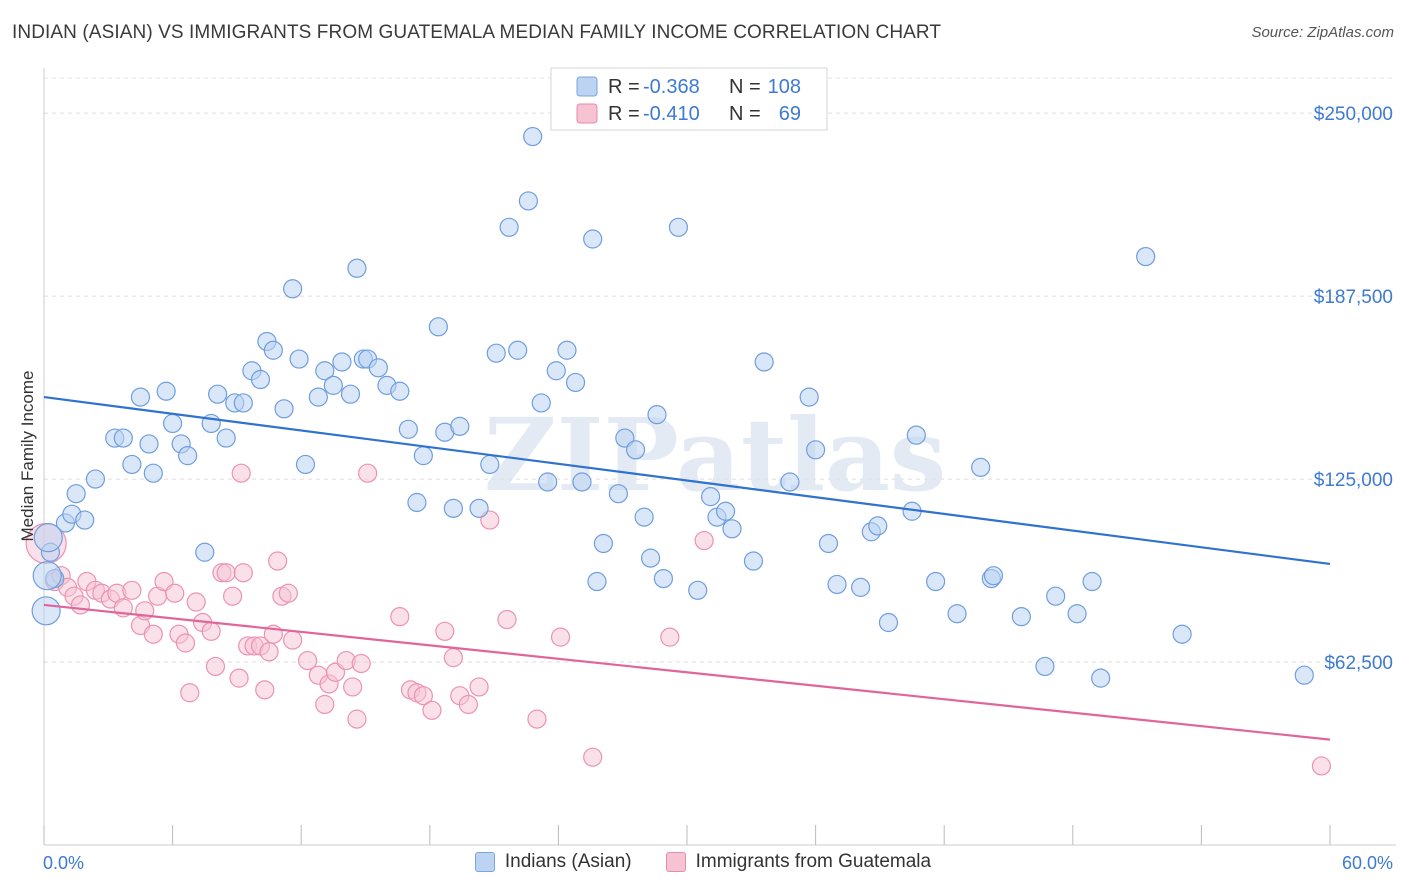 The height and width of the screenshot is (892, 1406). I want to click on legend-r-label-2: R =, so click(624, 114).